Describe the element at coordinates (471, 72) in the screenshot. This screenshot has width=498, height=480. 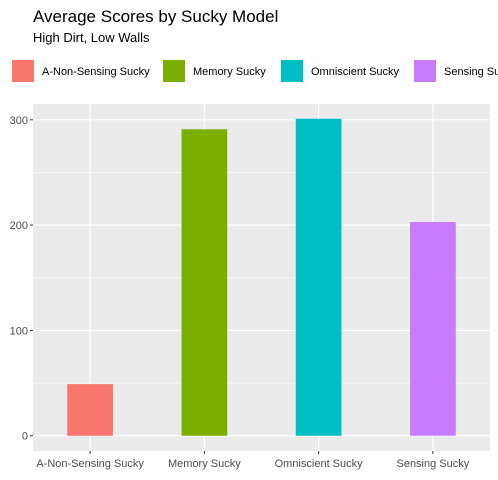
I see `legend-label: Sensing Sucky` at that location.